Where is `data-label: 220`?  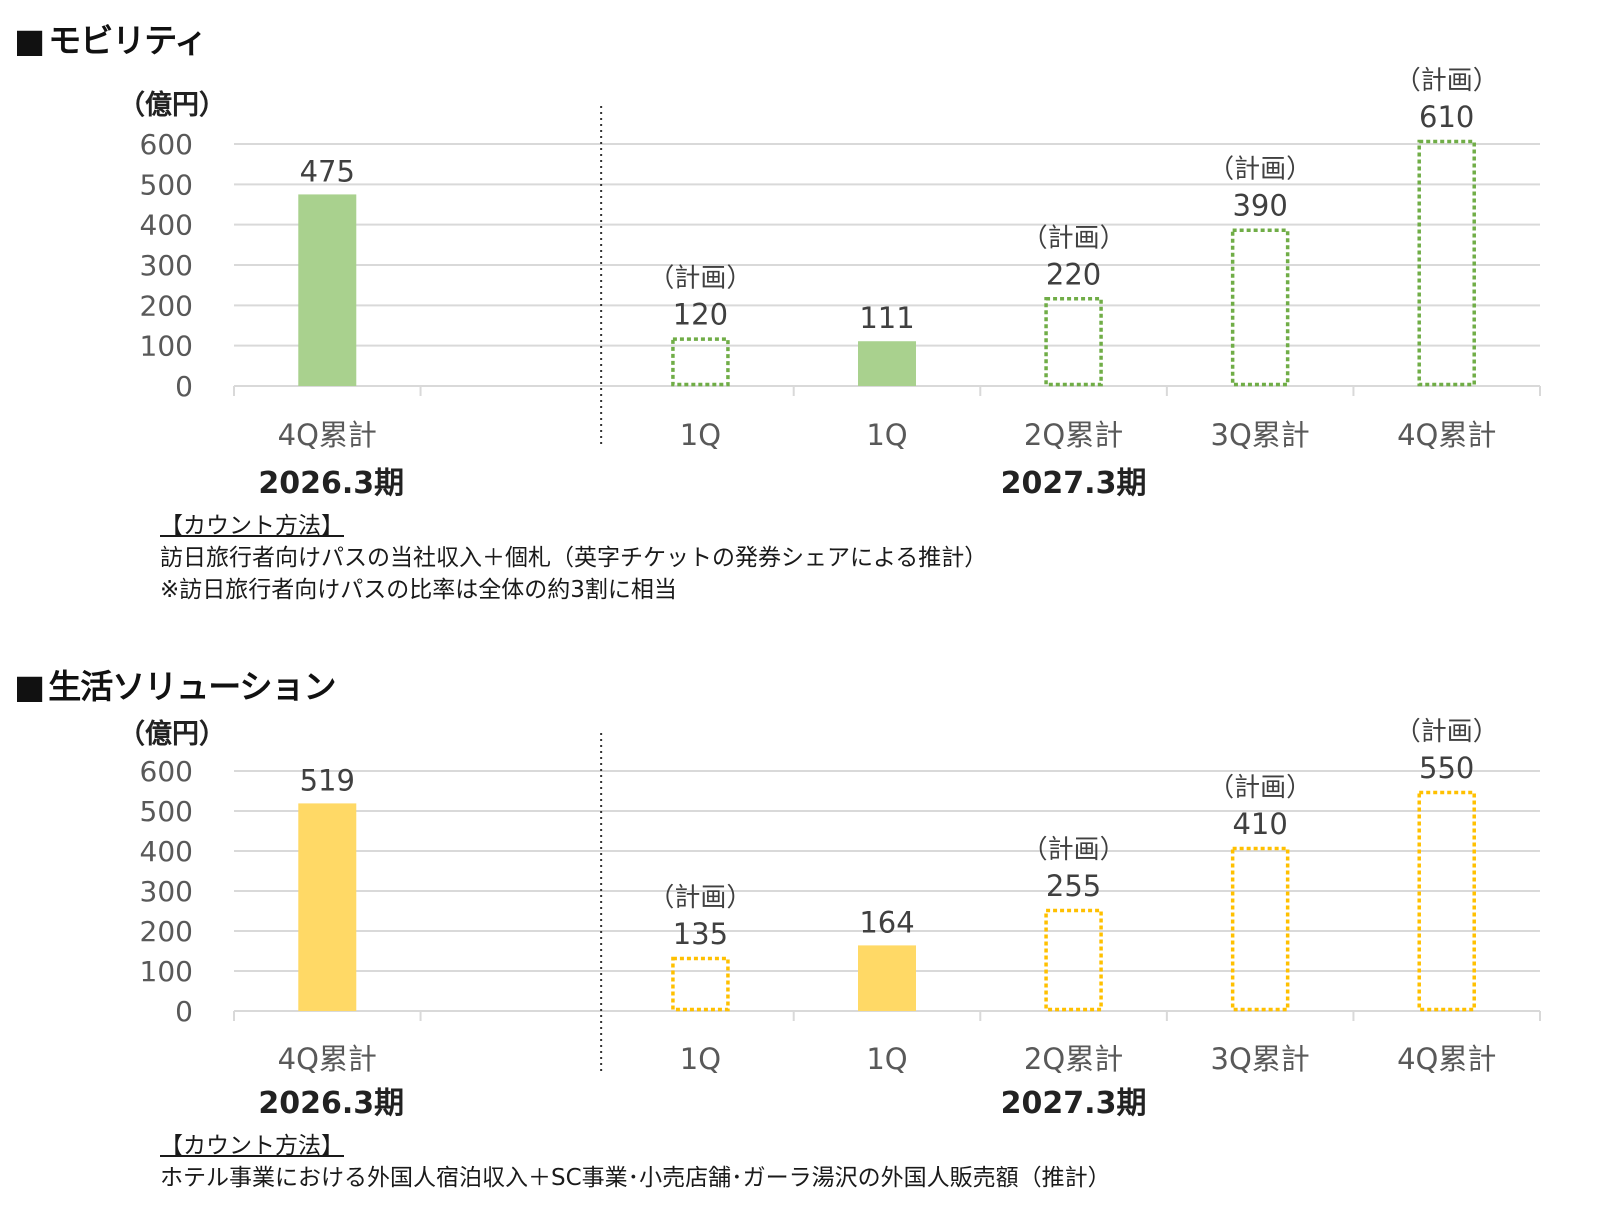
data-label: 220 is located at coordinates (1073, 274).